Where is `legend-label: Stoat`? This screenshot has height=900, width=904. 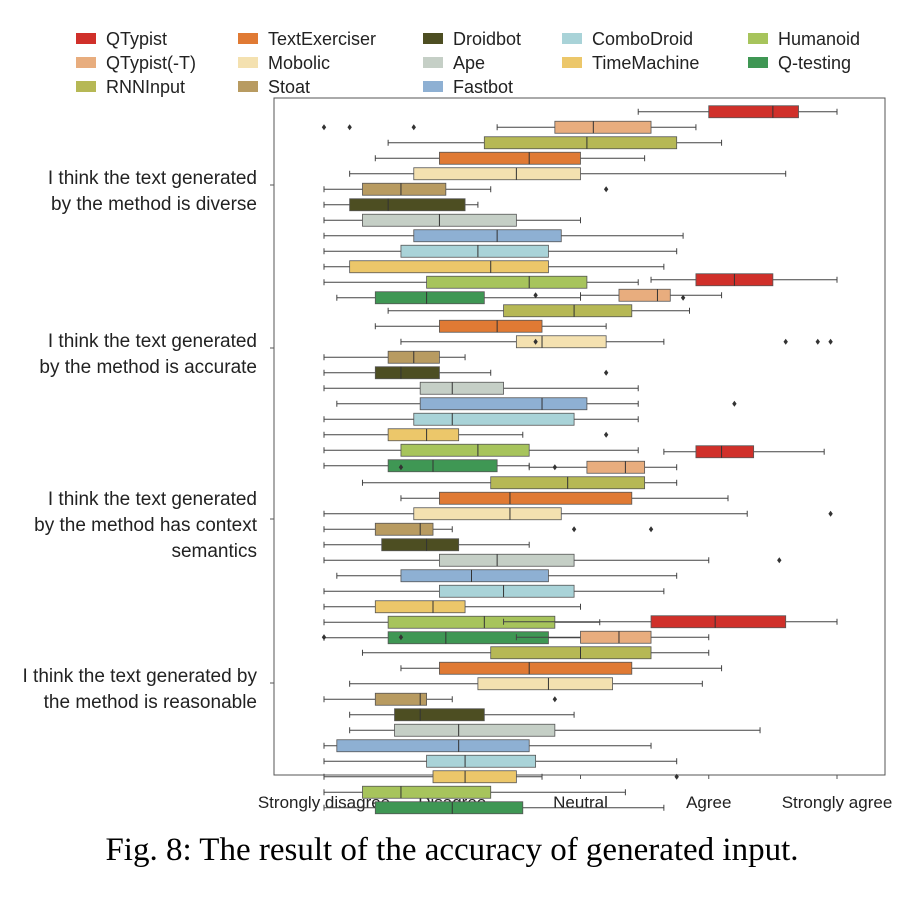 legend-label: Stoat is located at coordinates (289, 87).